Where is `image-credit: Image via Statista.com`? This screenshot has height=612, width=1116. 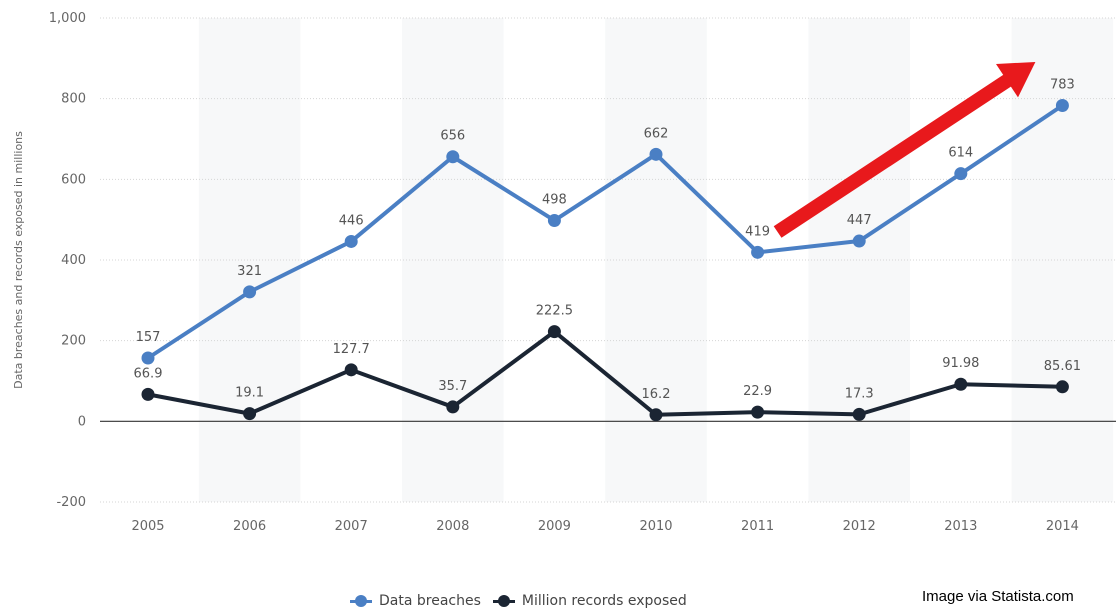
image-credit: Image via Statista.com is located at coordinates (998, 596).